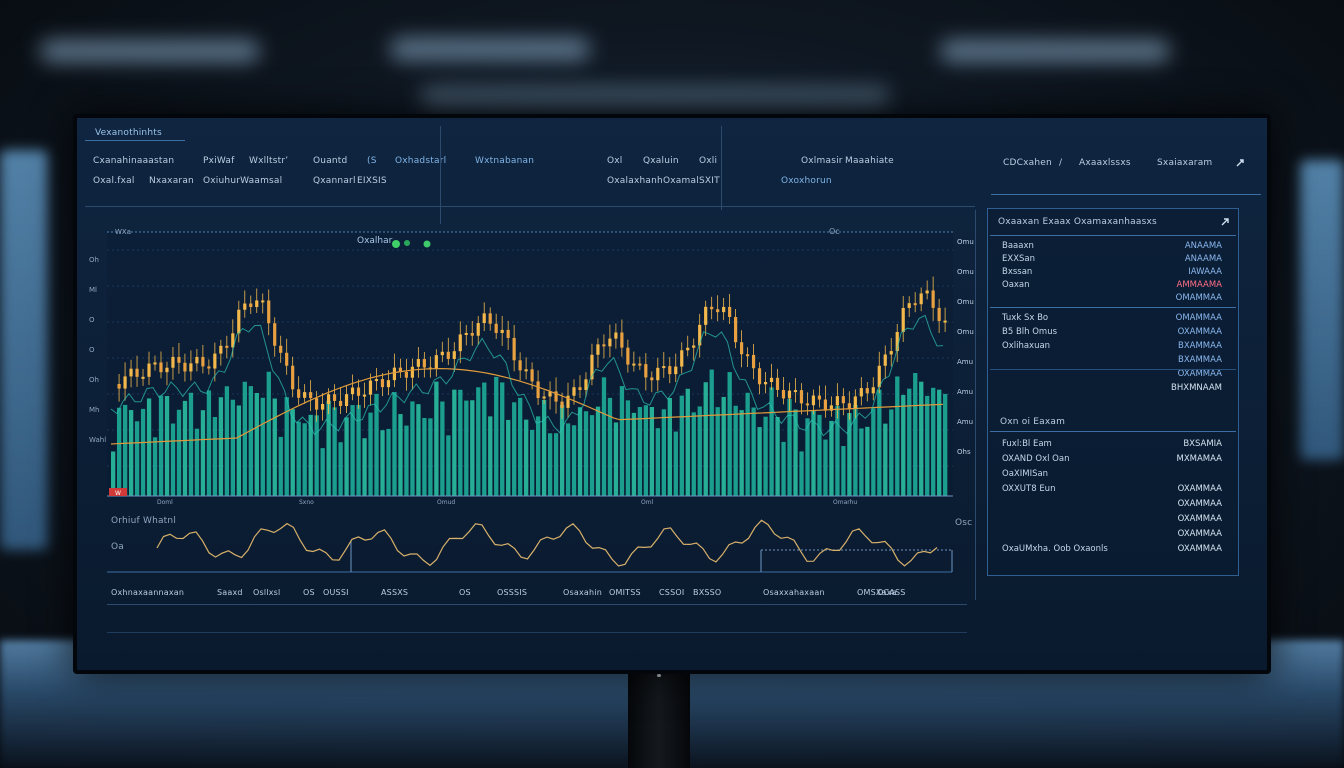 Image resolution: width=1344 pixels, height=768 pixels. I want to click on footer-item: OMITSS, so click(625, 592).